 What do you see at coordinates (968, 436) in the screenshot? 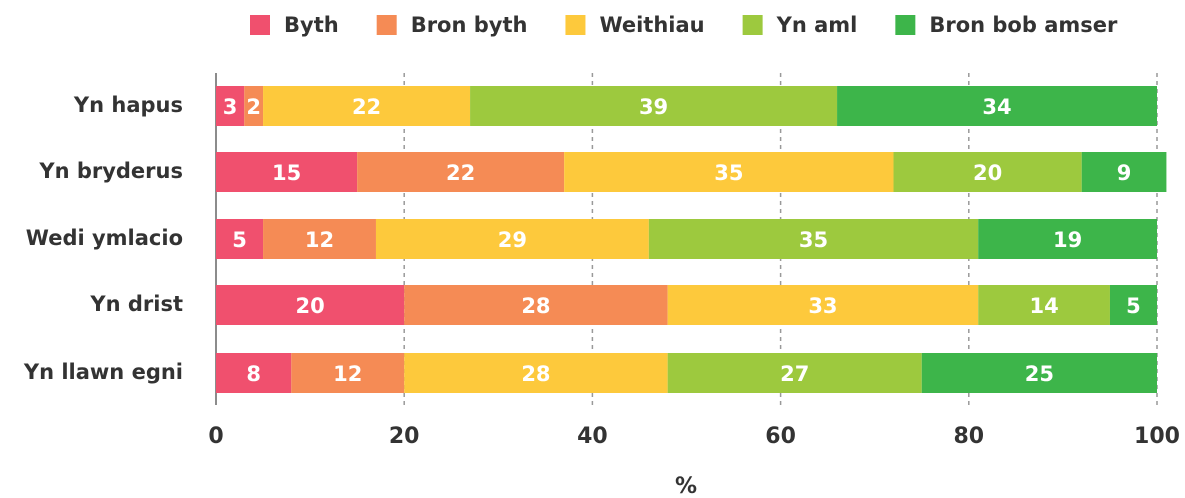
I see `x-tick-label: 80` at bounding box center [968, 436].